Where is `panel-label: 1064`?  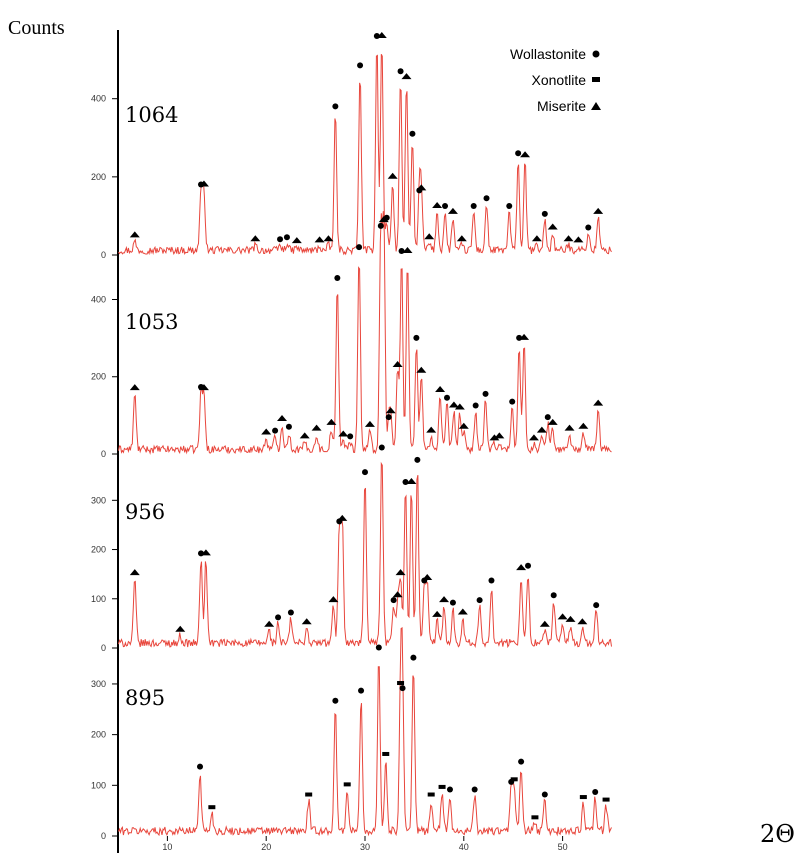 panel-label: 1064 is located at coordinates (151, 115).